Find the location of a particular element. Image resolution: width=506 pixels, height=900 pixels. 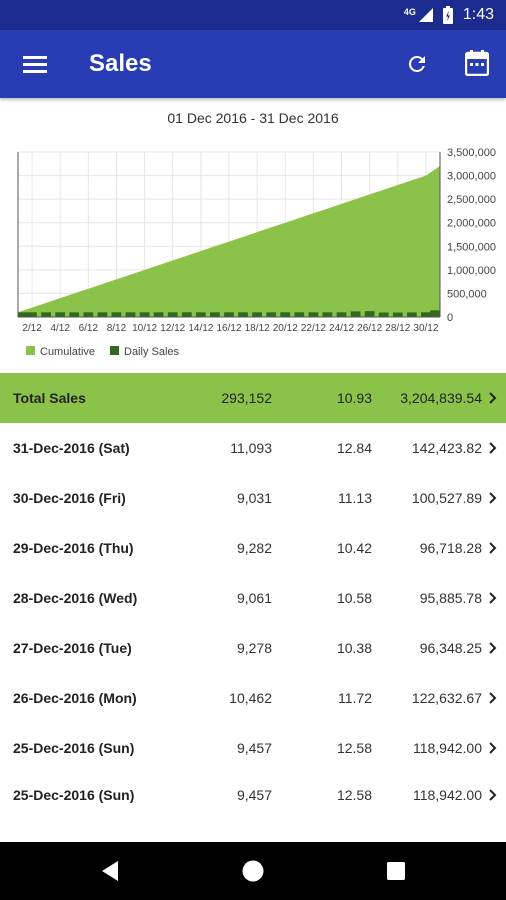

home-button is located at coordinates (253, 871).